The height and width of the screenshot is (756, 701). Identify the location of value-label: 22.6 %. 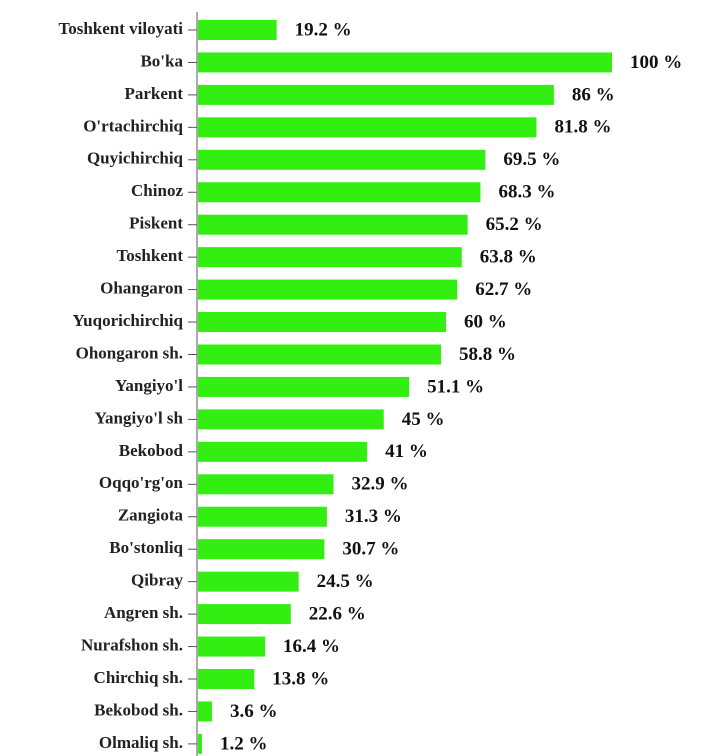
(337, 613).